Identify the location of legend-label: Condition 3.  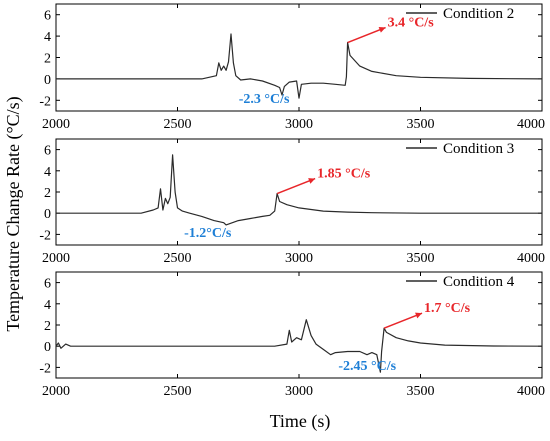
(478, 149).